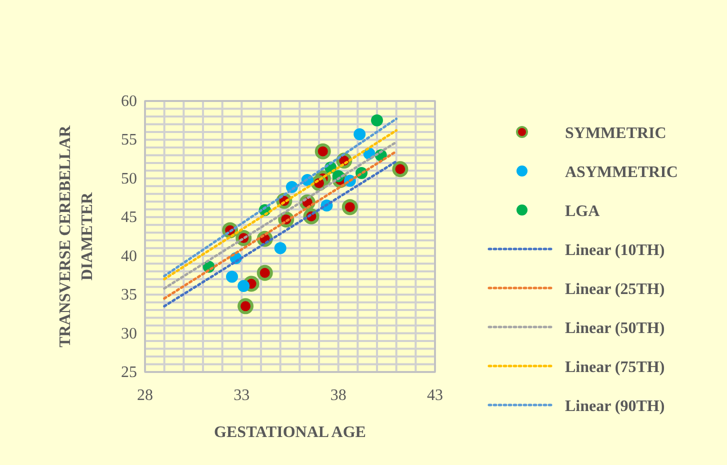  I want to click on y-tick-label: 30, so click(129, 333).